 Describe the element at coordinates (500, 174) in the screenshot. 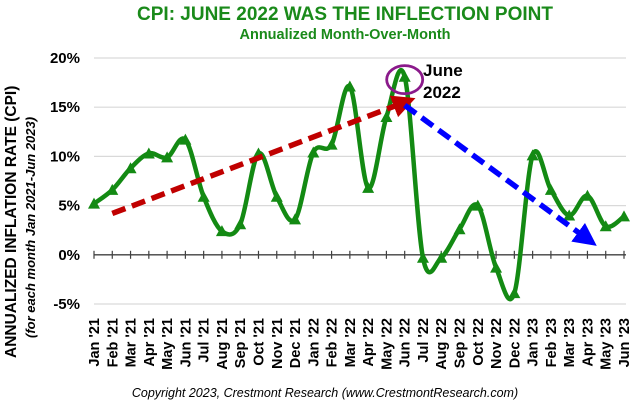

I see `falling-trend-arrow` at that location.